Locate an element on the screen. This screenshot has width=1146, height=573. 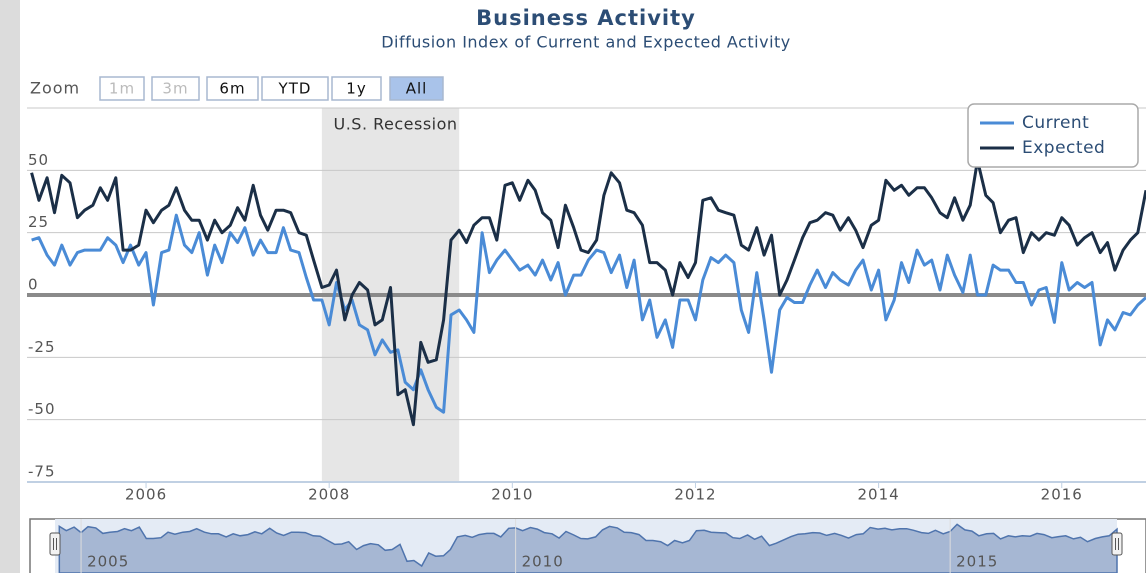
chart-title: Business Activity is located at coordinates (586, 18).